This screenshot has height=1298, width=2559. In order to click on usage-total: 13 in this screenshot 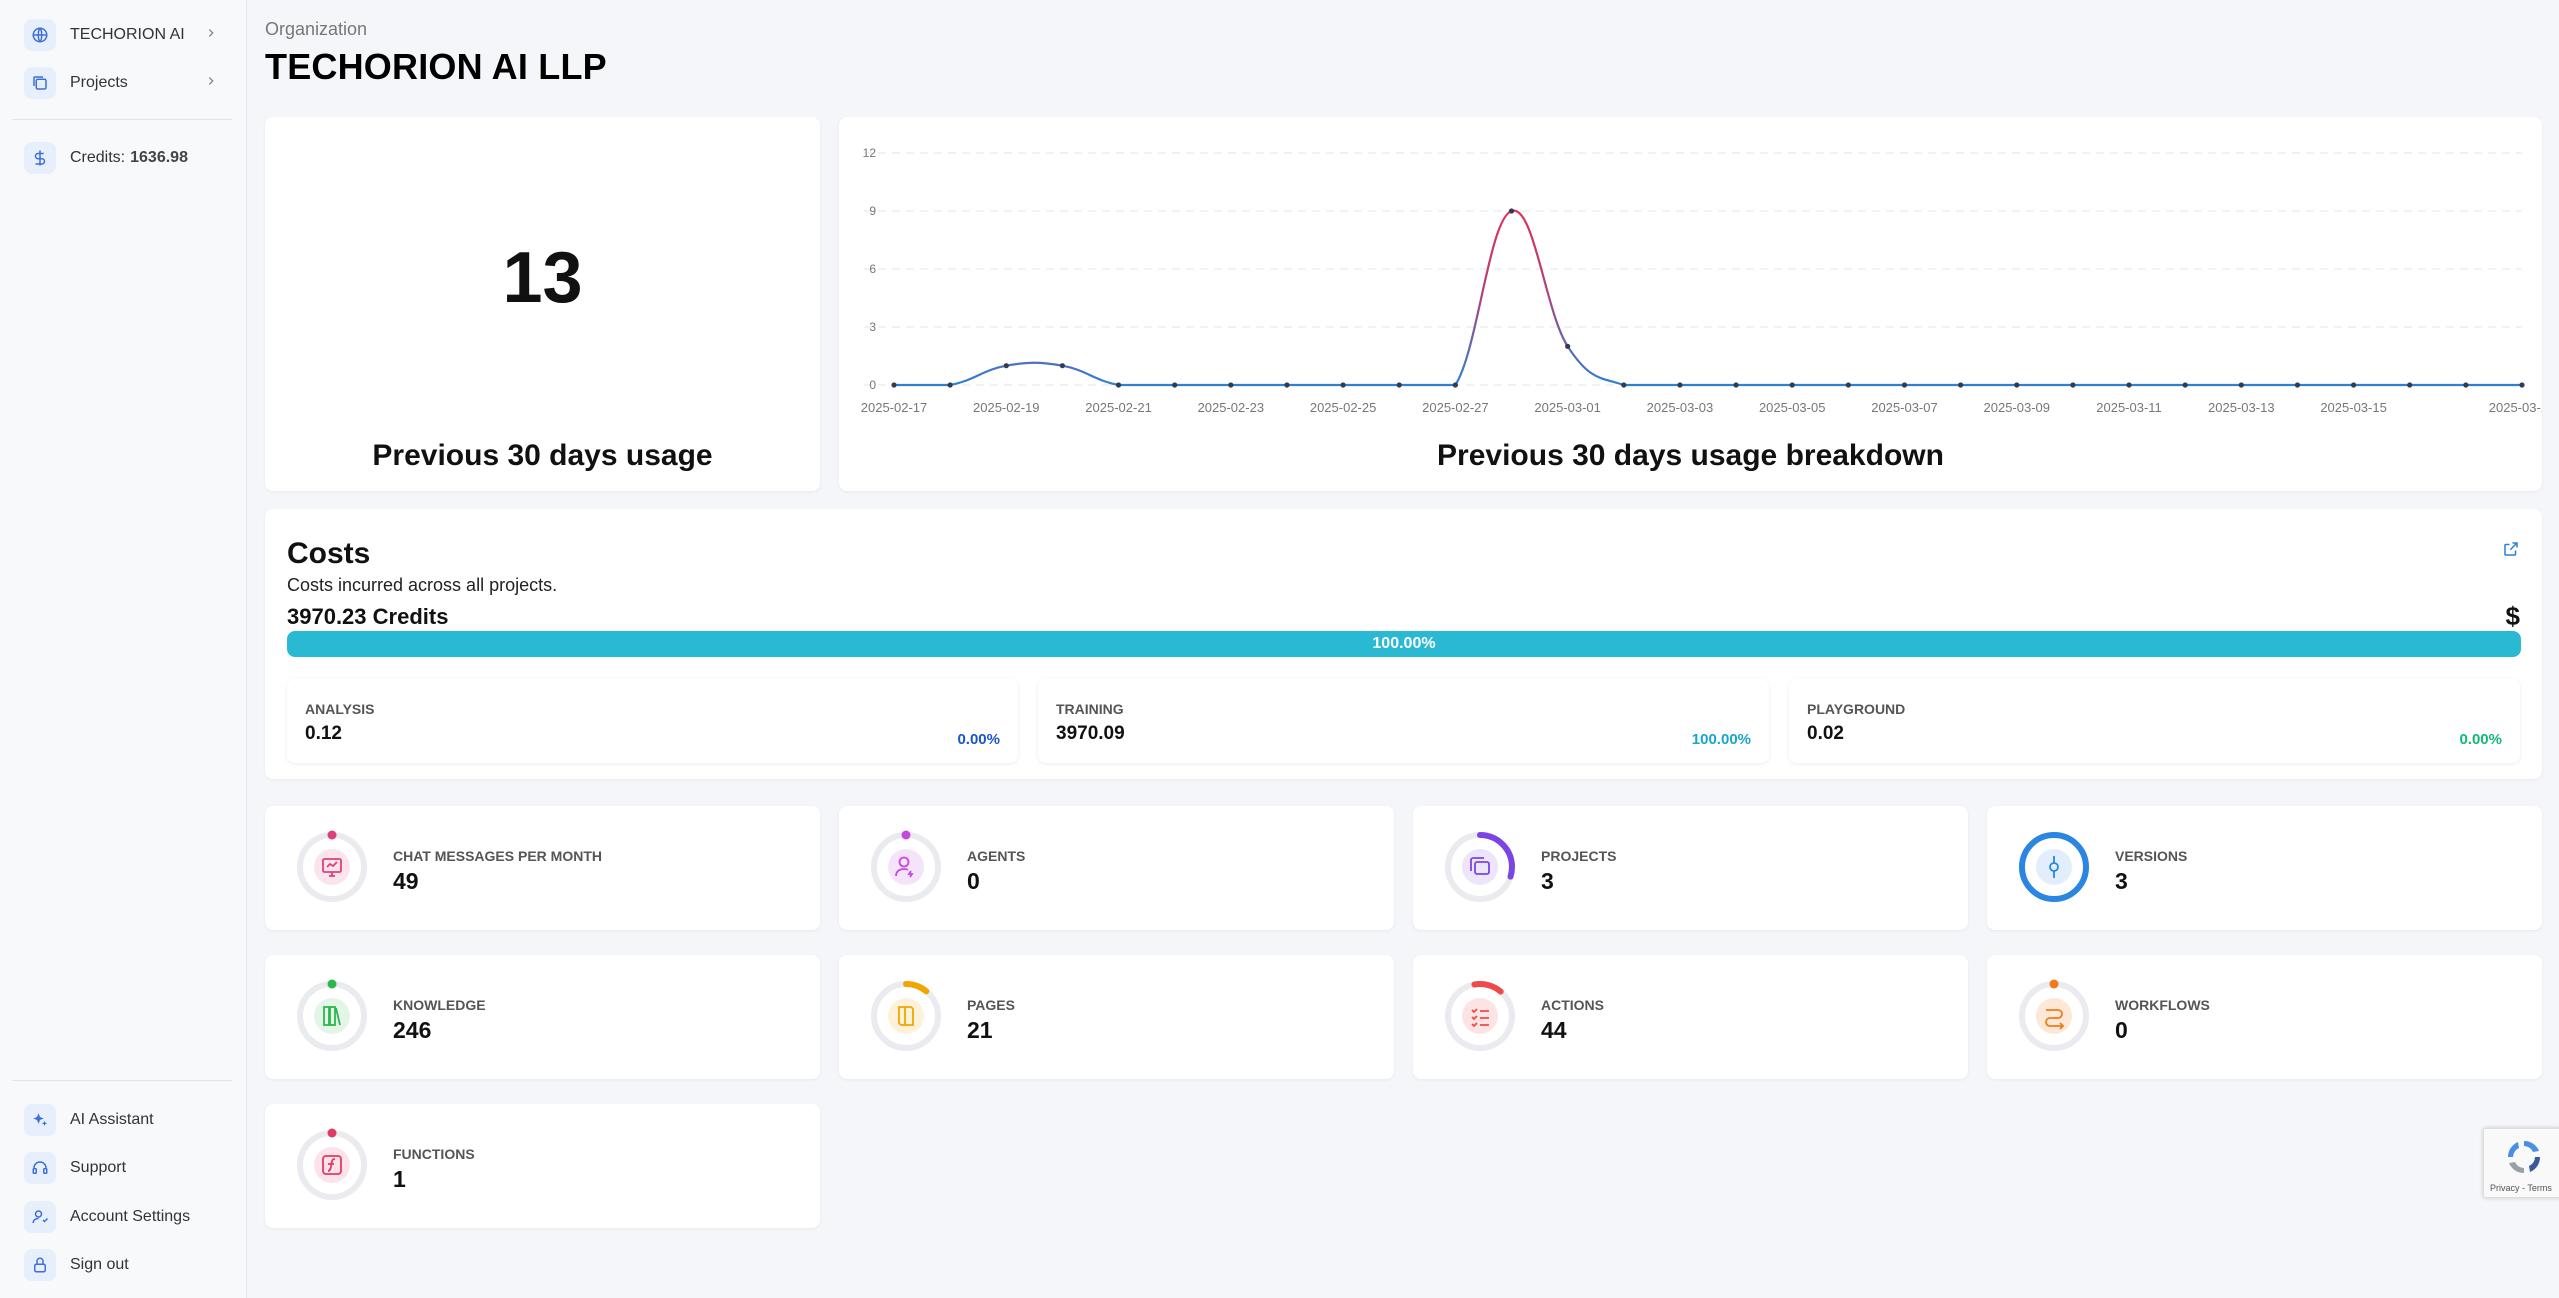, I will do `click(542, 278)`.